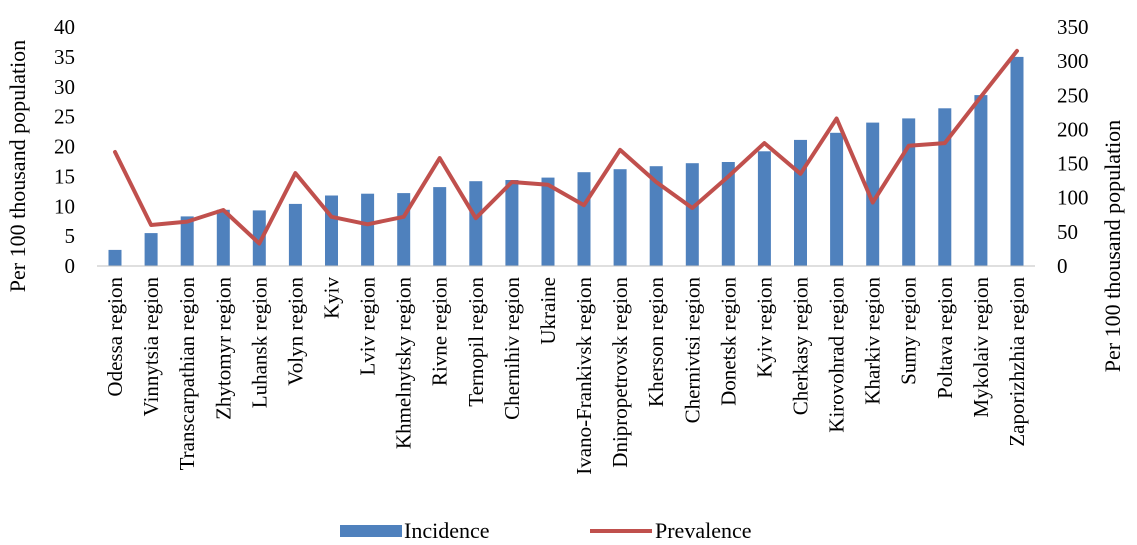 The width and height of the screenshot is (1137, 545). Describe the element at coordinates (1073, 146) in the screenshot. I see `right-axis-ticks: 0 50 100 150 200 250 300 350` at that location.